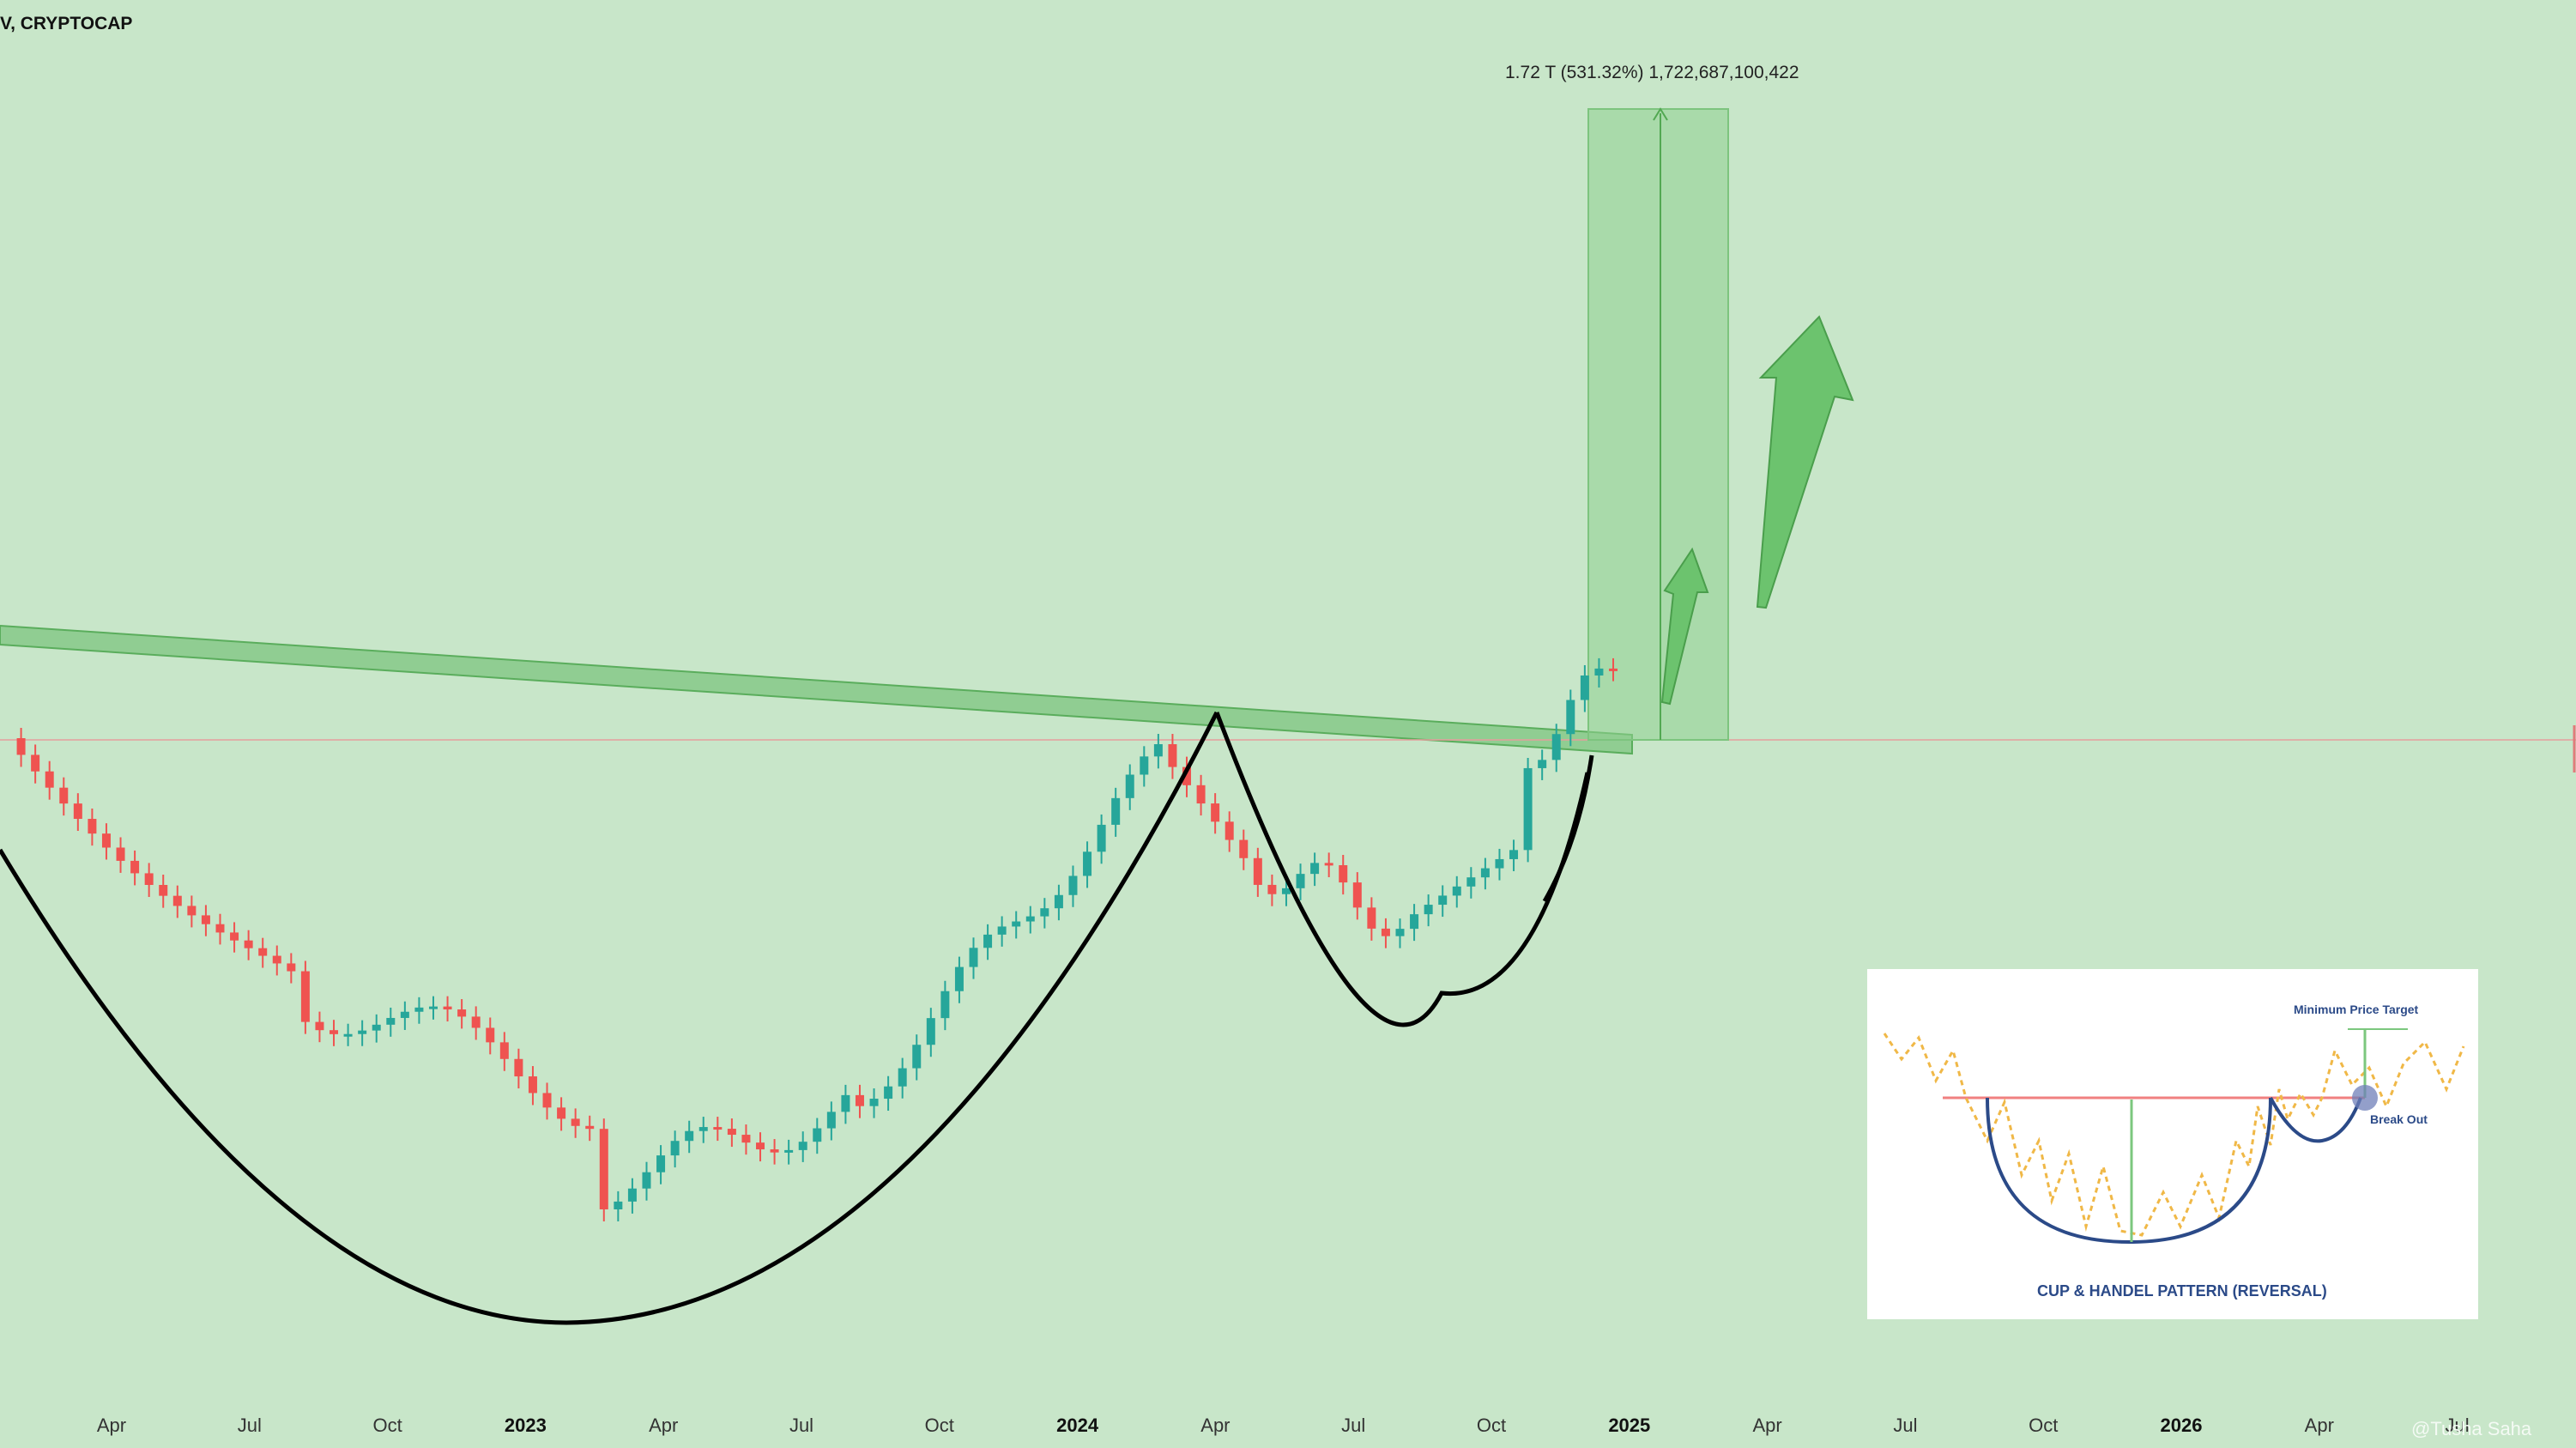 This screenshot has height=1448, width=2576. What do you see at coordinates (2129, 1171) in the screenshot?
I see `inset-cup-curve` at bounding box center [2129, 1171].